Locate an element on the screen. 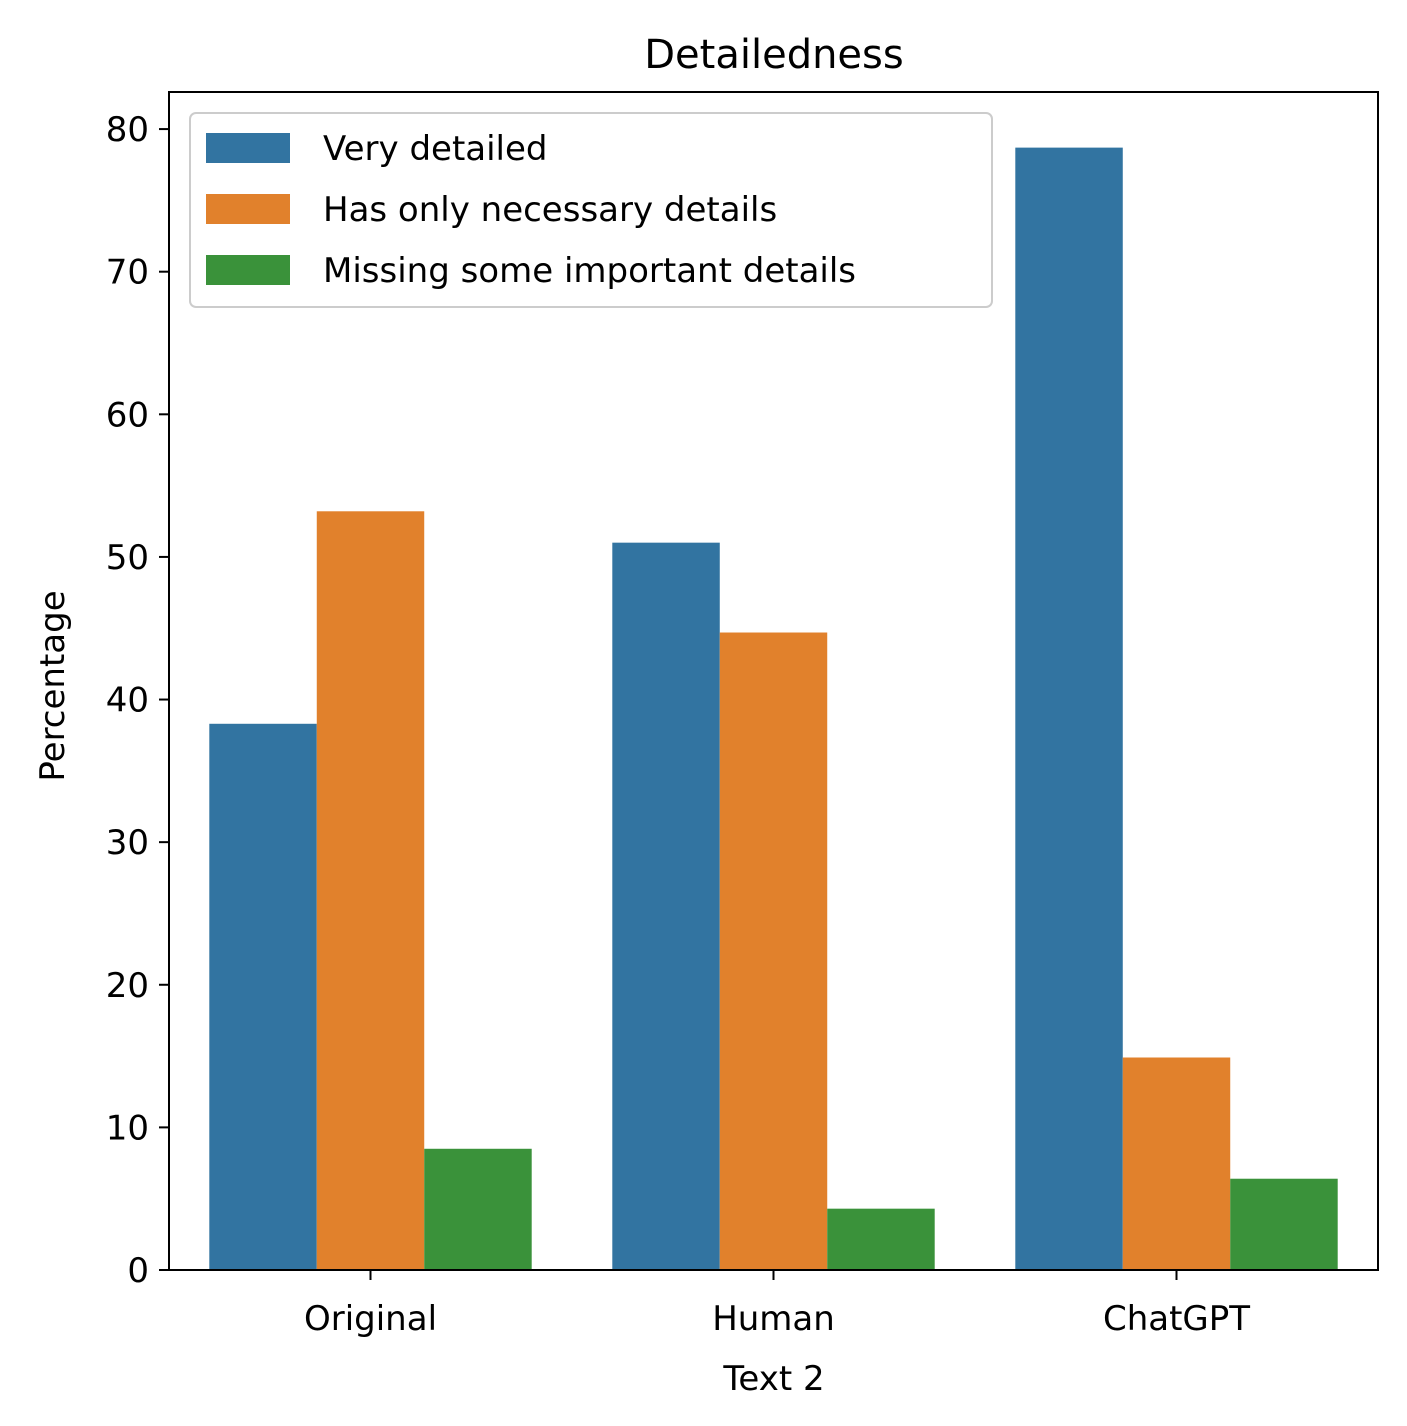 The height and width of the screenshot is (1426, 1407). legend-label: Very detailed is located at coordinates (435, 149).